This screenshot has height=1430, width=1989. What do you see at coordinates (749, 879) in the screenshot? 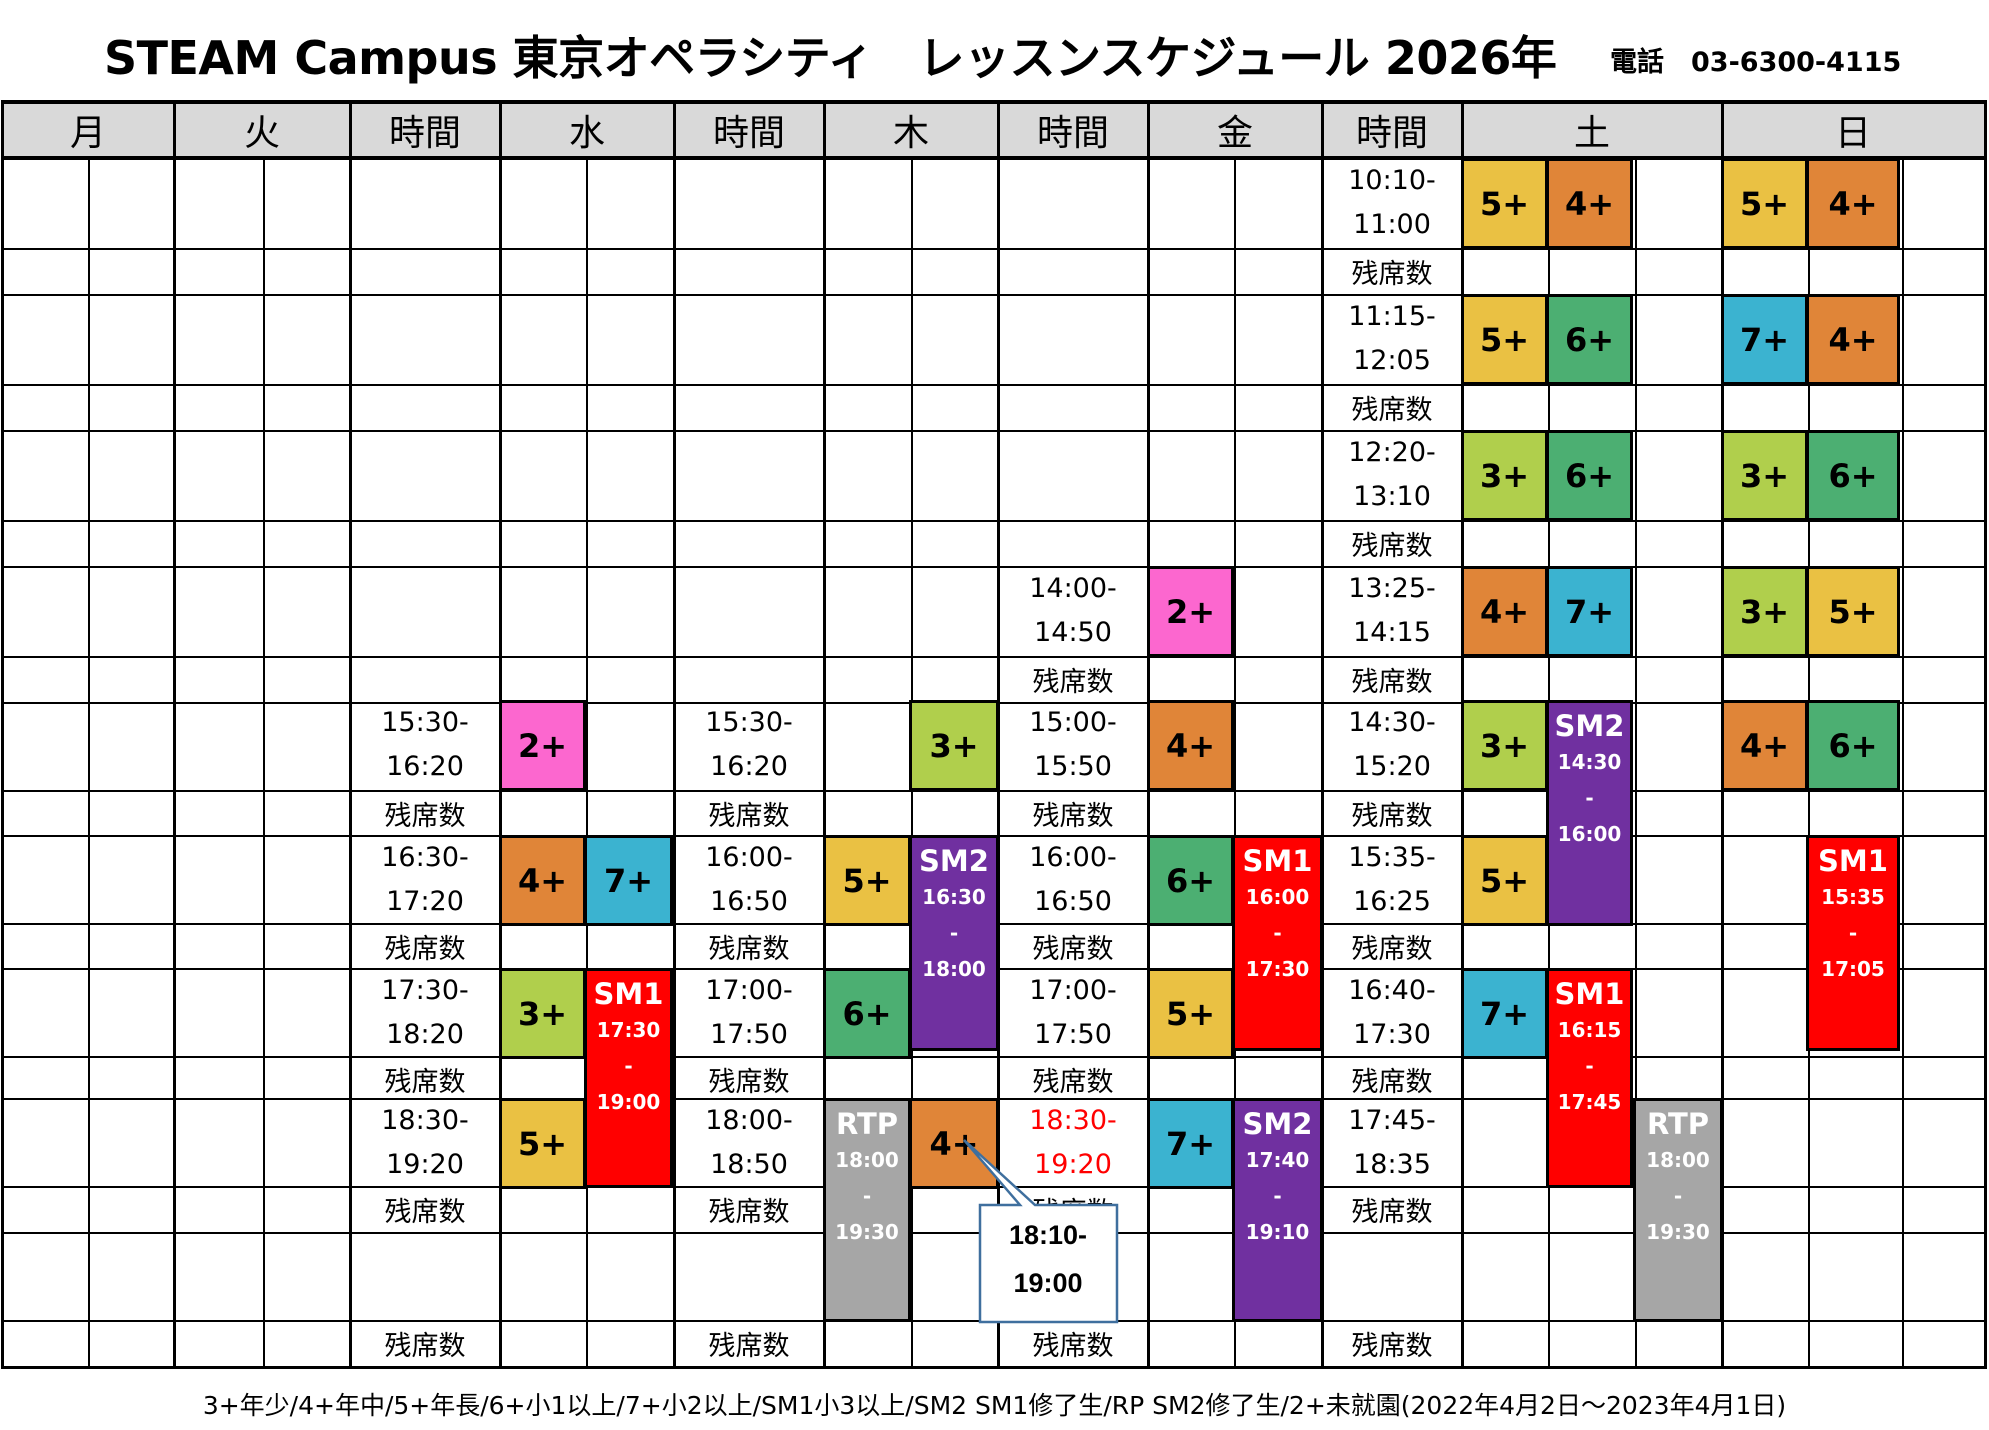
I see `thu-time-slot: 16:00- 16:50` at bounding box center [749, 879].